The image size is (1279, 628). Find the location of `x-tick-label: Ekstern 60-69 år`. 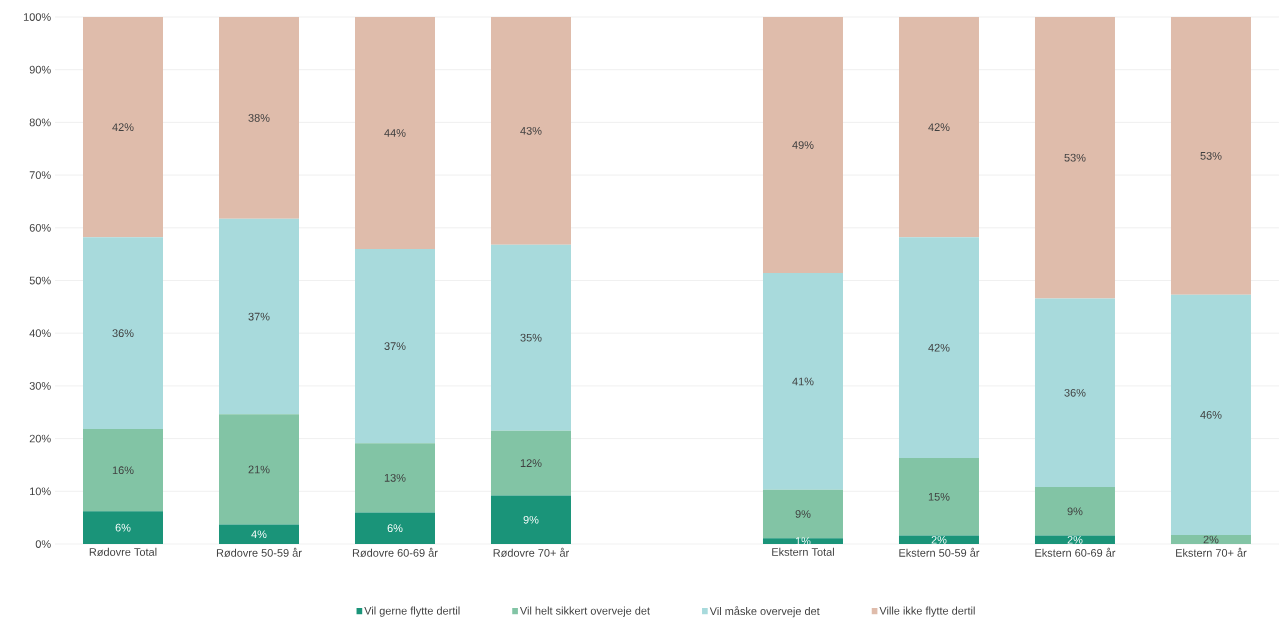

x-tick-label: Ekstern 60-69 år is located at coordinates (1075, 552).